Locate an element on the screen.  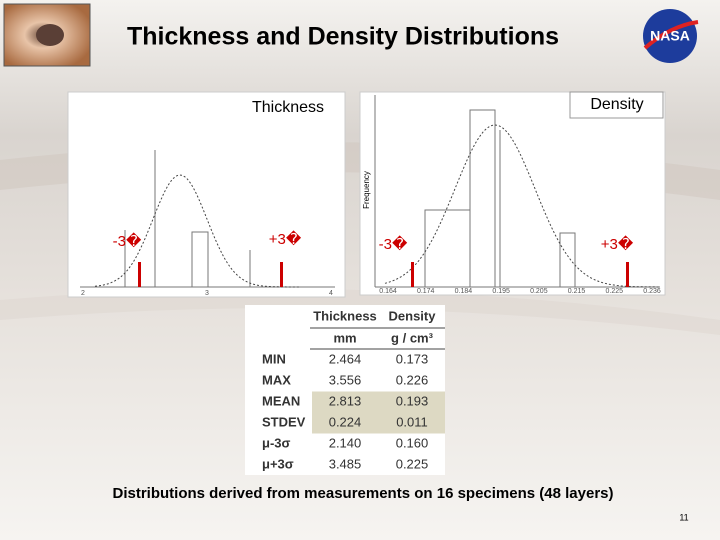
table-cell: 0.226 is located at coordinates (412, 379).